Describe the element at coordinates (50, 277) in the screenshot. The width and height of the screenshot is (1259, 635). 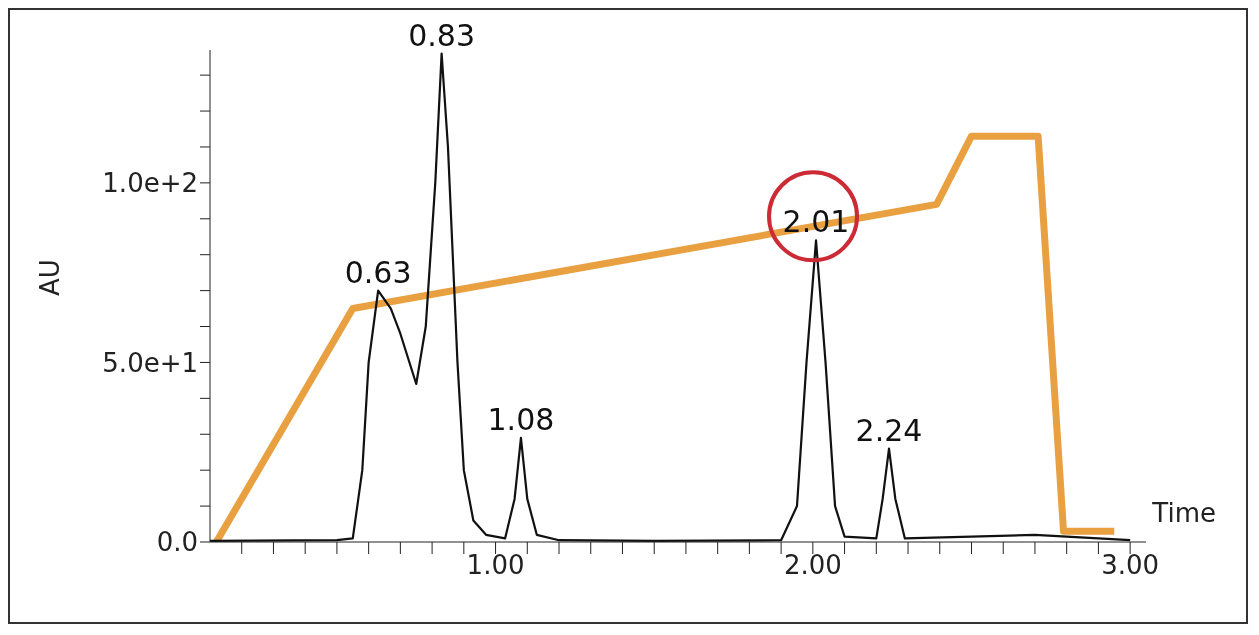
I see `y-axis-title: AU` at that location.